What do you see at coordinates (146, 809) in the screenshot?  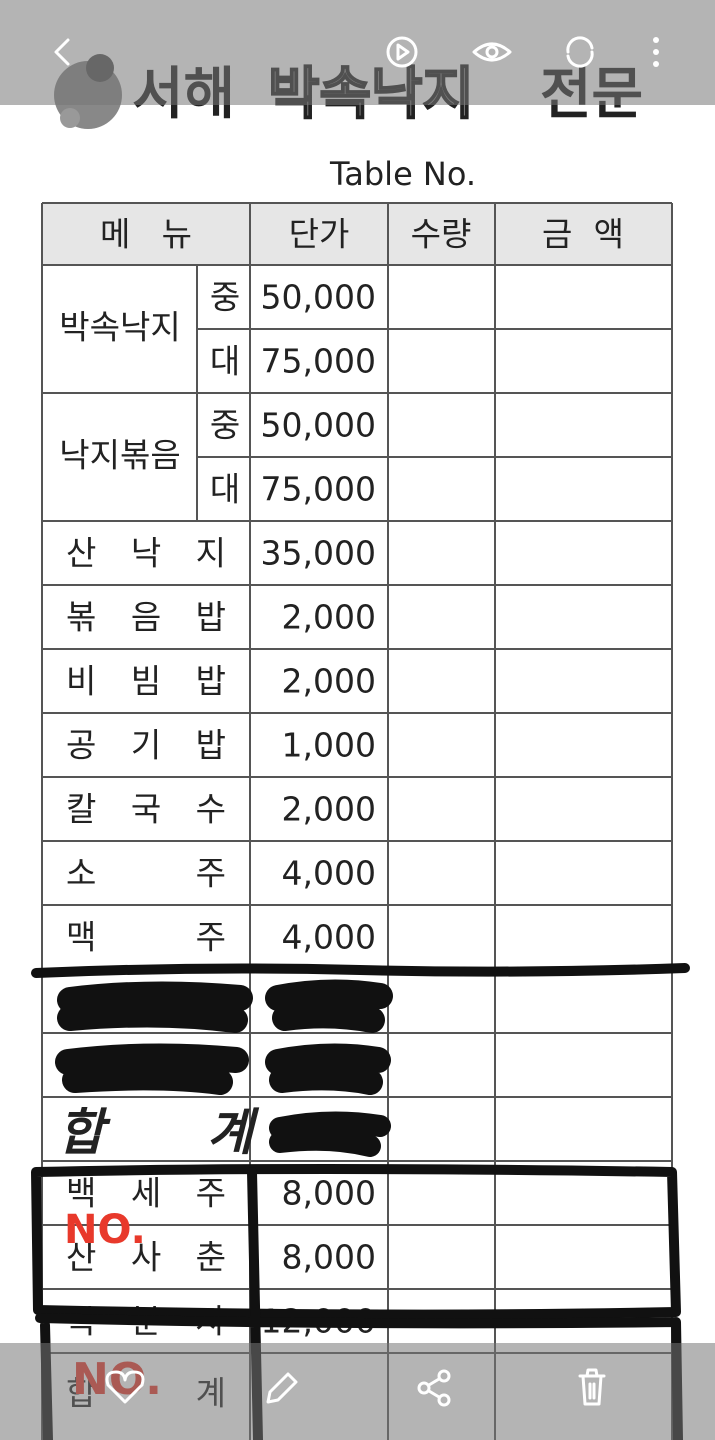 I see `item-name: 칼 국 수` at bounding box center [146, 809].